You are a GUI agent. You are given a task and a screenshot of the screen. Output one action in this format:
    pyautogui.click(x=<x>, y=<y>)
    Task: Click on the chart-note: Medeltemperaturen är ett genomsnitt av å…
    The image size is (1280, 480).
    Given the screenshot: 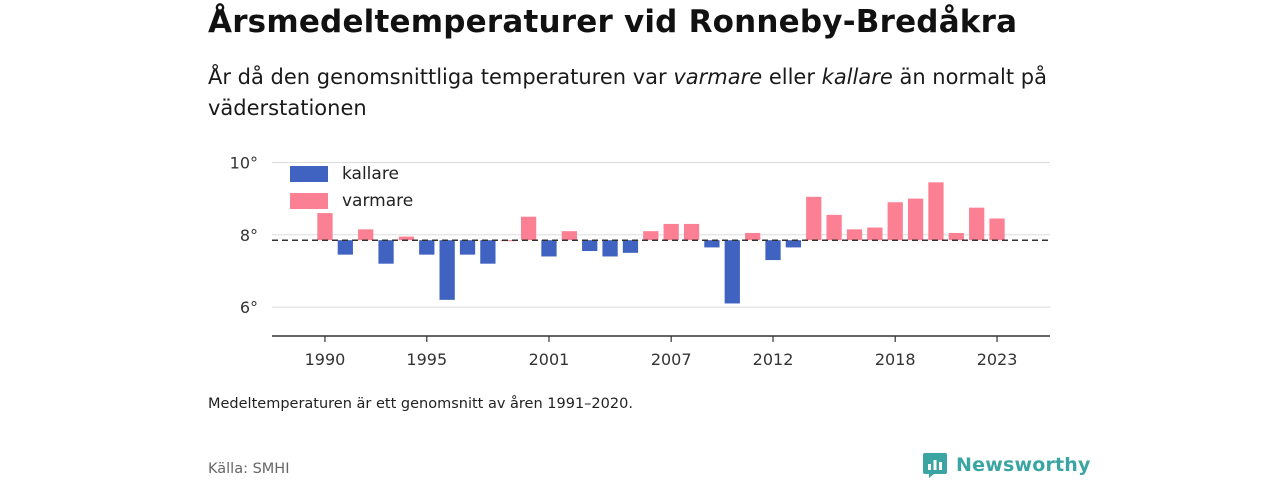 What is the action you would take?
    pyautogui.click(x=420, y=404)
    